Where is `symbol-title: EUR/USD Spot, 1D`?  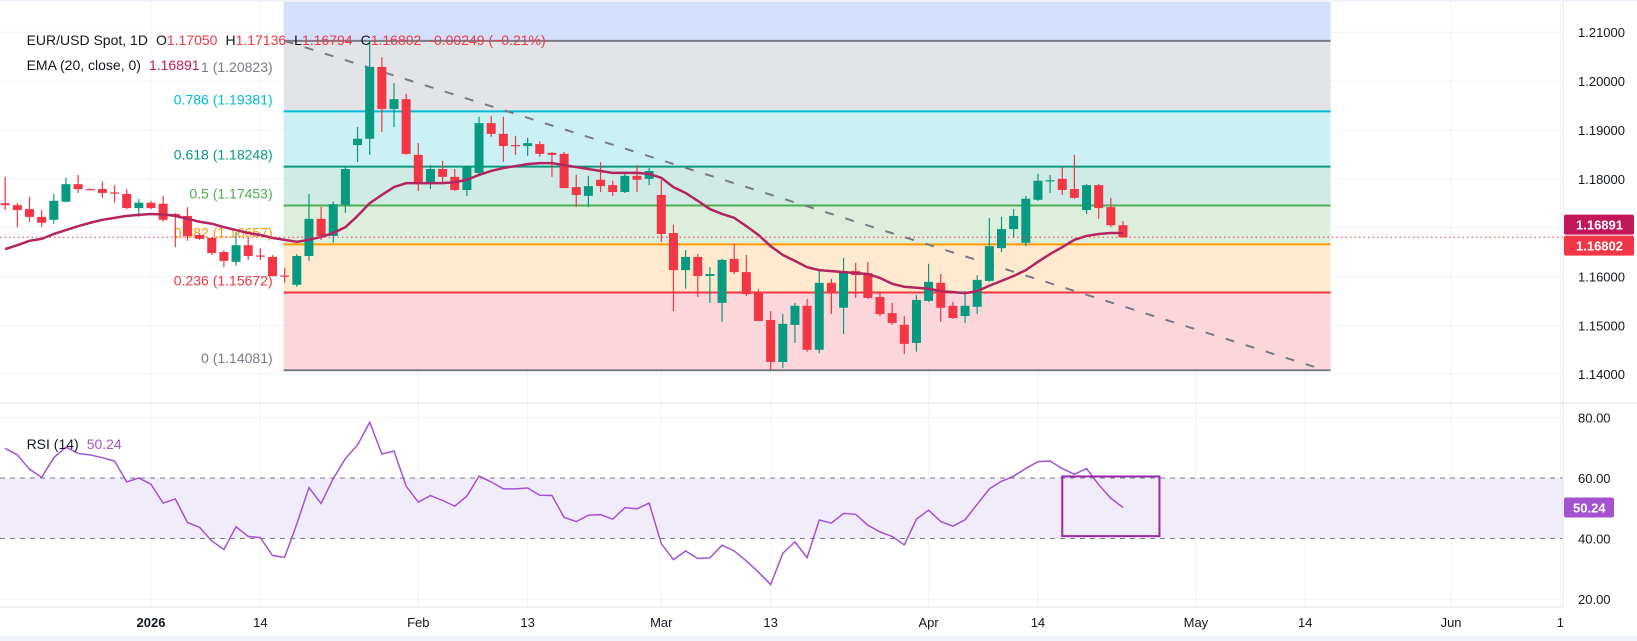
symbol-title: EUR/USD Spot, 1D is located at coordinates (87, 40).